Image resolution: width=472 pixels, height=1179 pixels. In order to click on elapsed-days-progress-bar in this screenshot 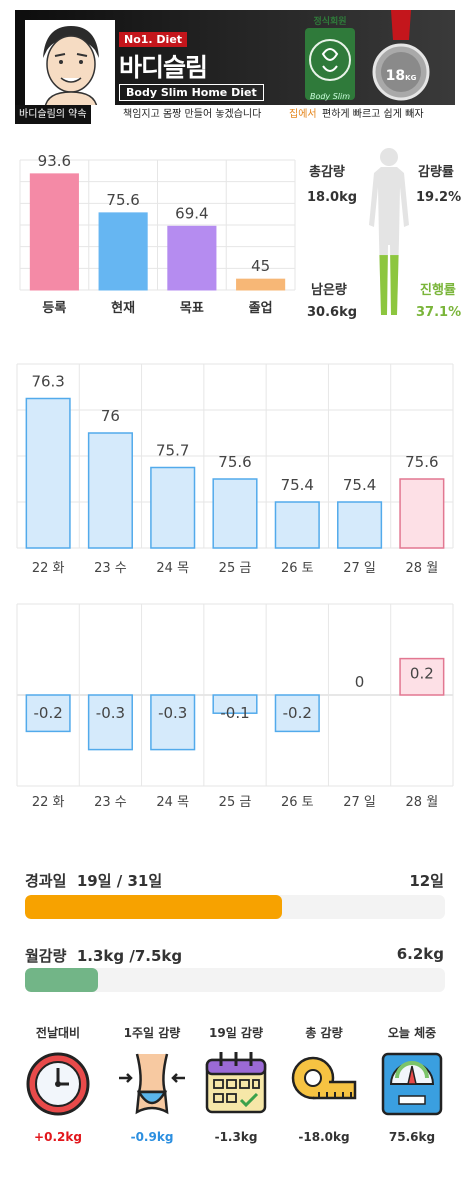, I will do `click(235, 907)`.